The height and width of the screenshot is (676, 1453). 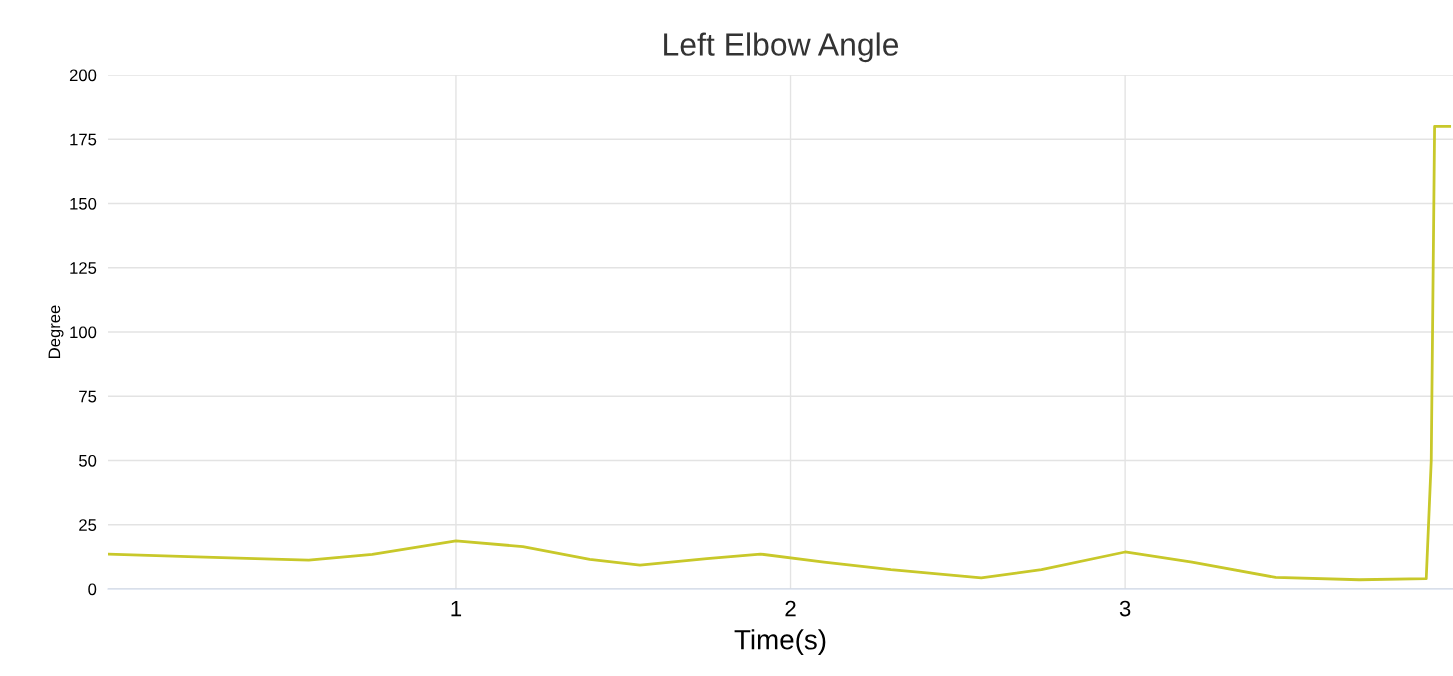 I want to click on y-tick-label: 50, so click(x=88, y=460).